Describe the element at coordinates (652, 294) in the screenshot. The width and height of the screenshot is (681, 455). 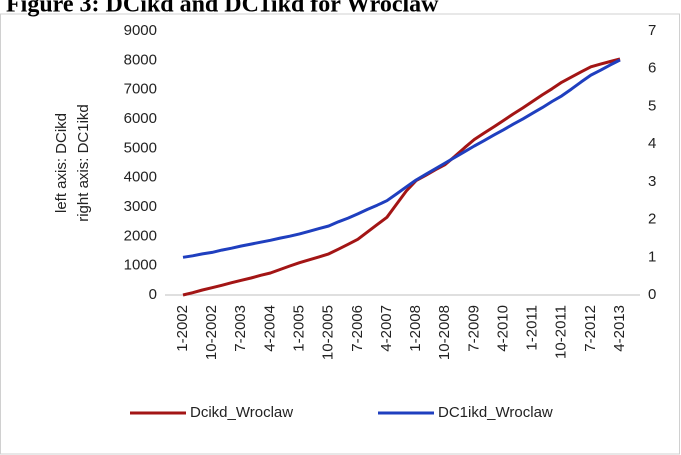
I see `y2-tick-label: 0` at that location.